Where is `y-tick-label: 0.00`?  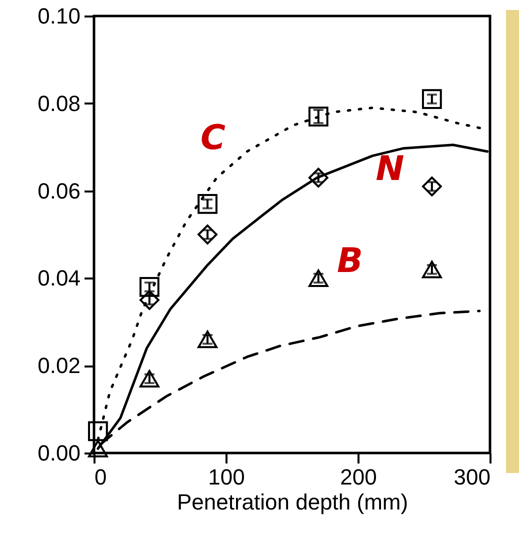
y-tick-label: 0.00 is located at coordinates (59, 453).